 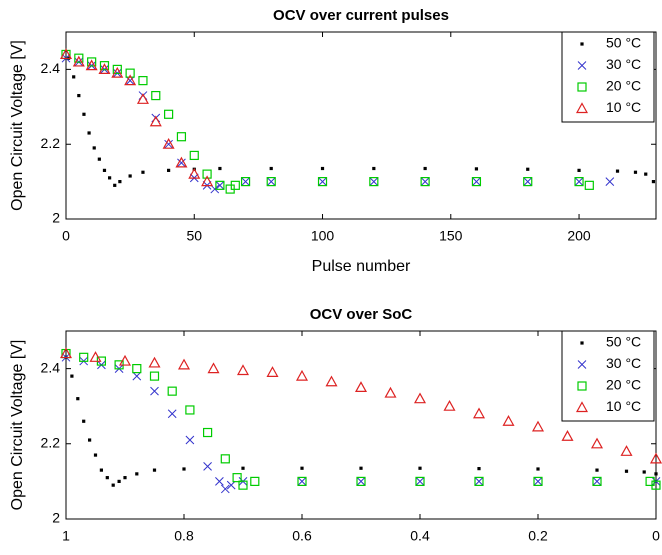 I want to click on x-axis-label: Pulse number, so click(x=361, y=266).